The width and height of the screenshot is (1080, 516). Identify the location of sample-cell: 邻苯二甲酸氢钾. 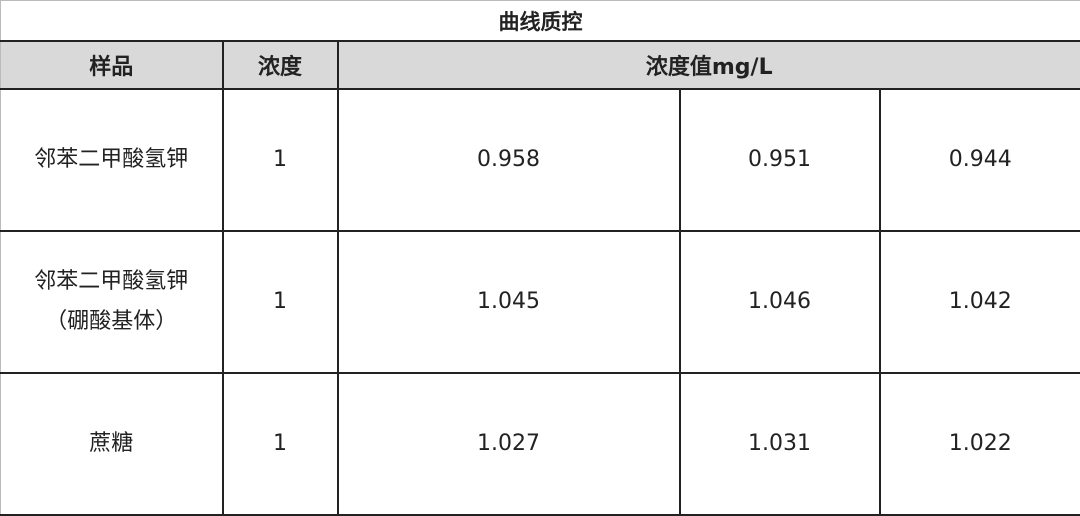
(112, 160).